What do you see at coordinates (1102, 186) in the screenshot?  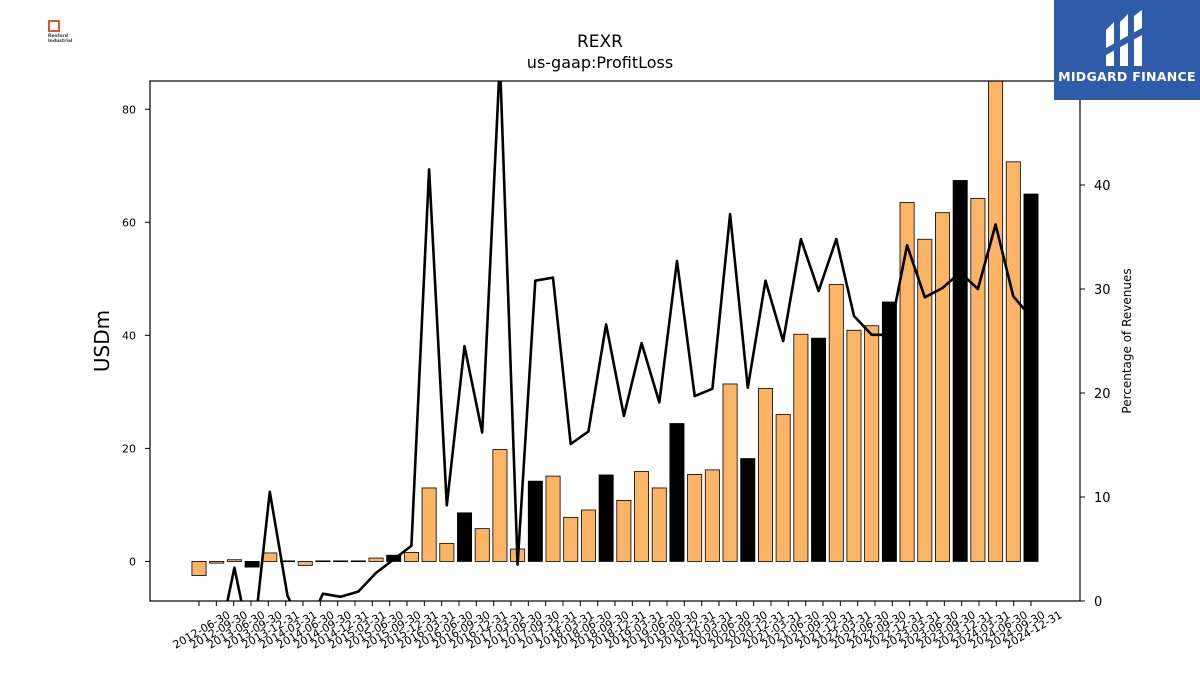 I see `y2-tick-label: 40` at bounding box center [1102, 186].